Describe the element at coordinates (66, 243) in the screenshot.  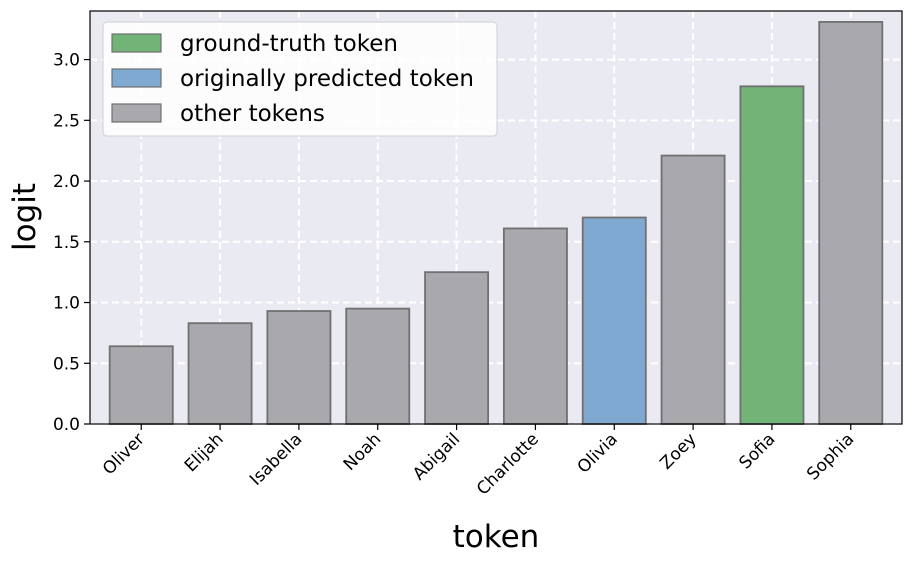
I see `y-tick-label: 1.5` at that location.